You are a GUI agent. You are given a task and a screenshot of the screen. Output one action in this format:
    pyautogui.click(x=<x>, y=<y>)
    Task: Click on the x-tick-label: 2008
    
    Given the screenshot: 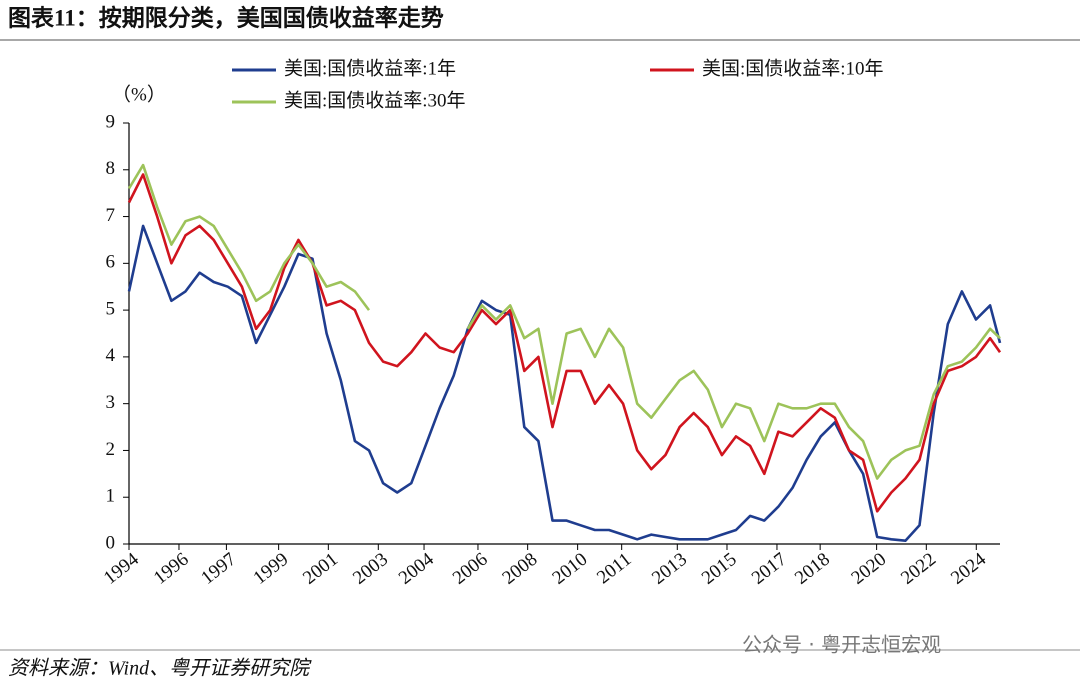 What is the action you would take?
    pyautogui.click(x=520, y=569)
    